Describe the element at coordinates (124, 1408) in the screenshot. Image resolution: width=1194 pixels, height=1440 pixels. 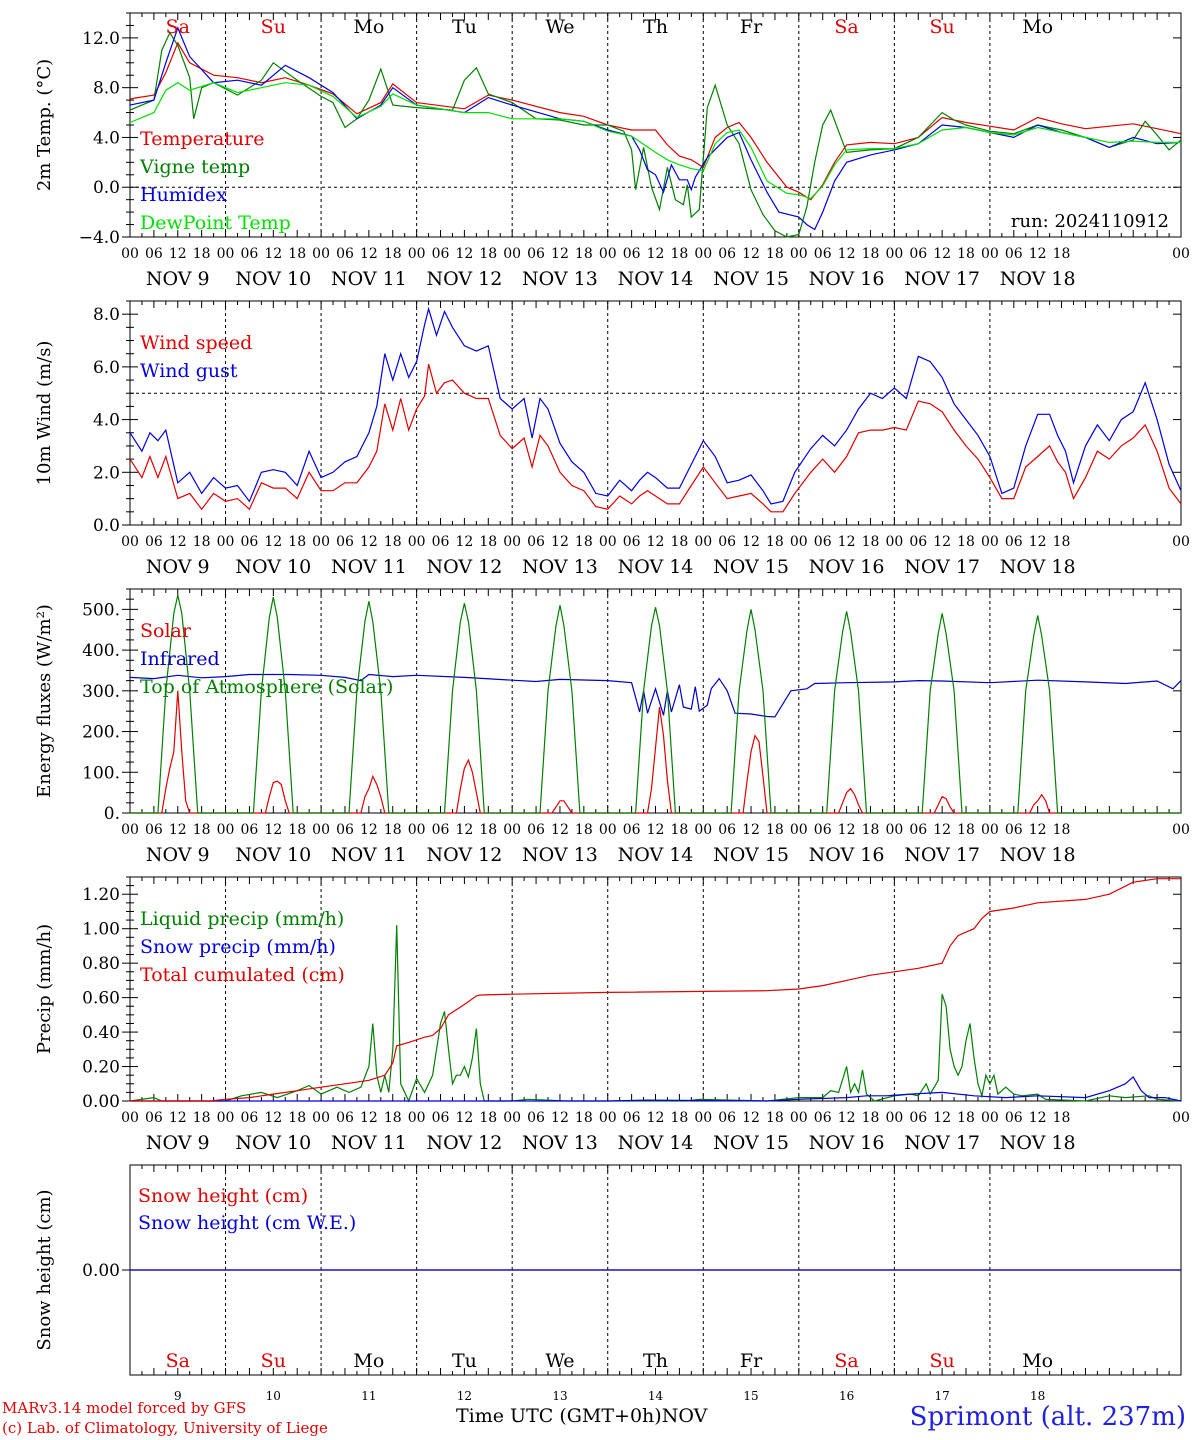
I see `credit-line-1: MARv3.14 model forced by GFS` at that location.